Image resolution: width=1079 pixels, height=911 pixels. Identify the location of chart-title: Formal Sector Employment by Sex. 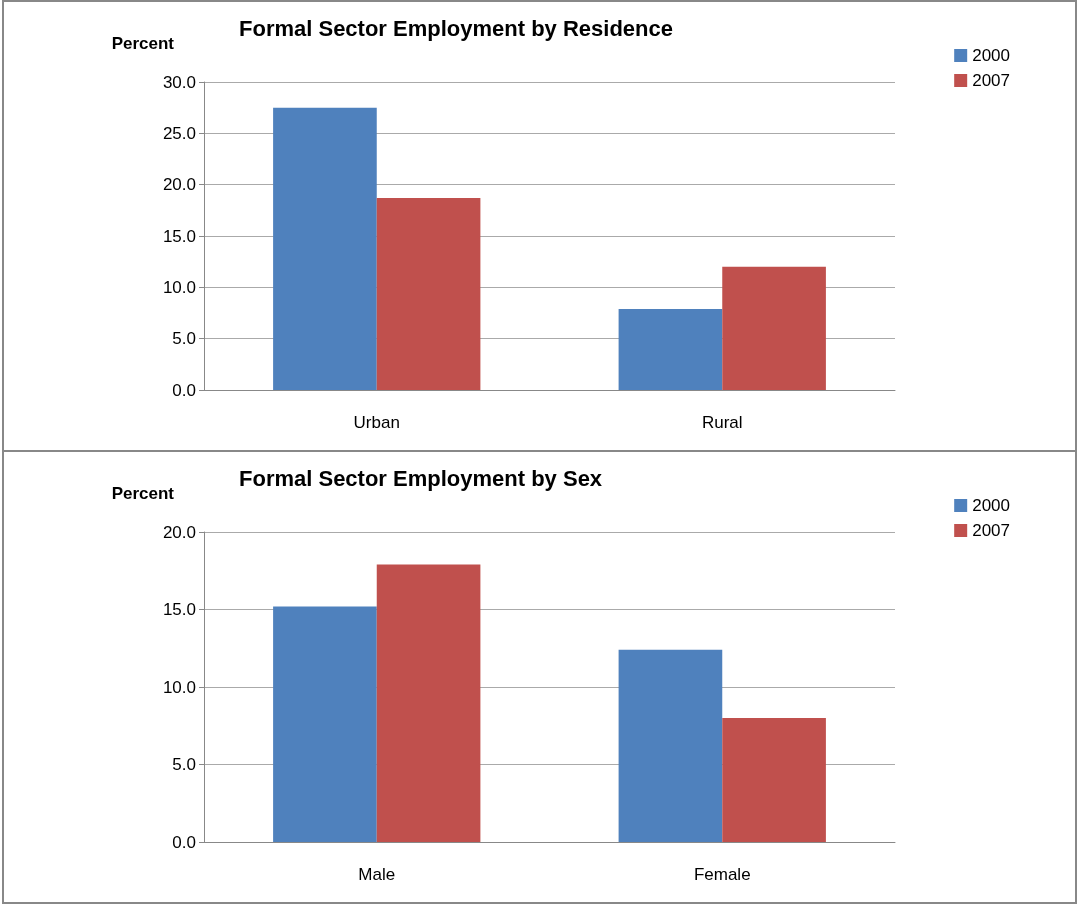
(421, 478).